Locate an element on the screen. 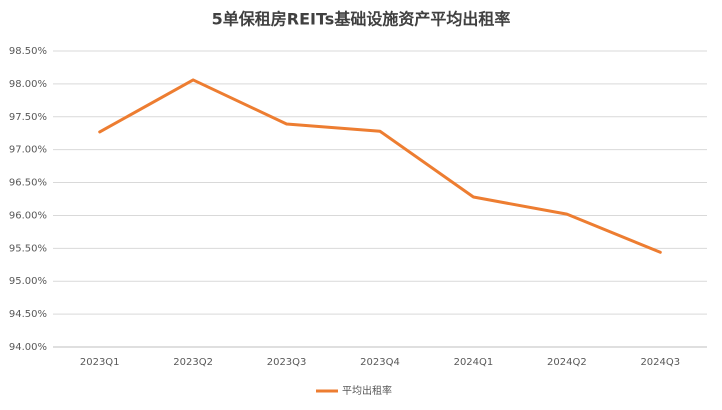 This screenshot has height=410, width=722. x-tick-label: 2024Q3 is located at coordinates (660, 362).